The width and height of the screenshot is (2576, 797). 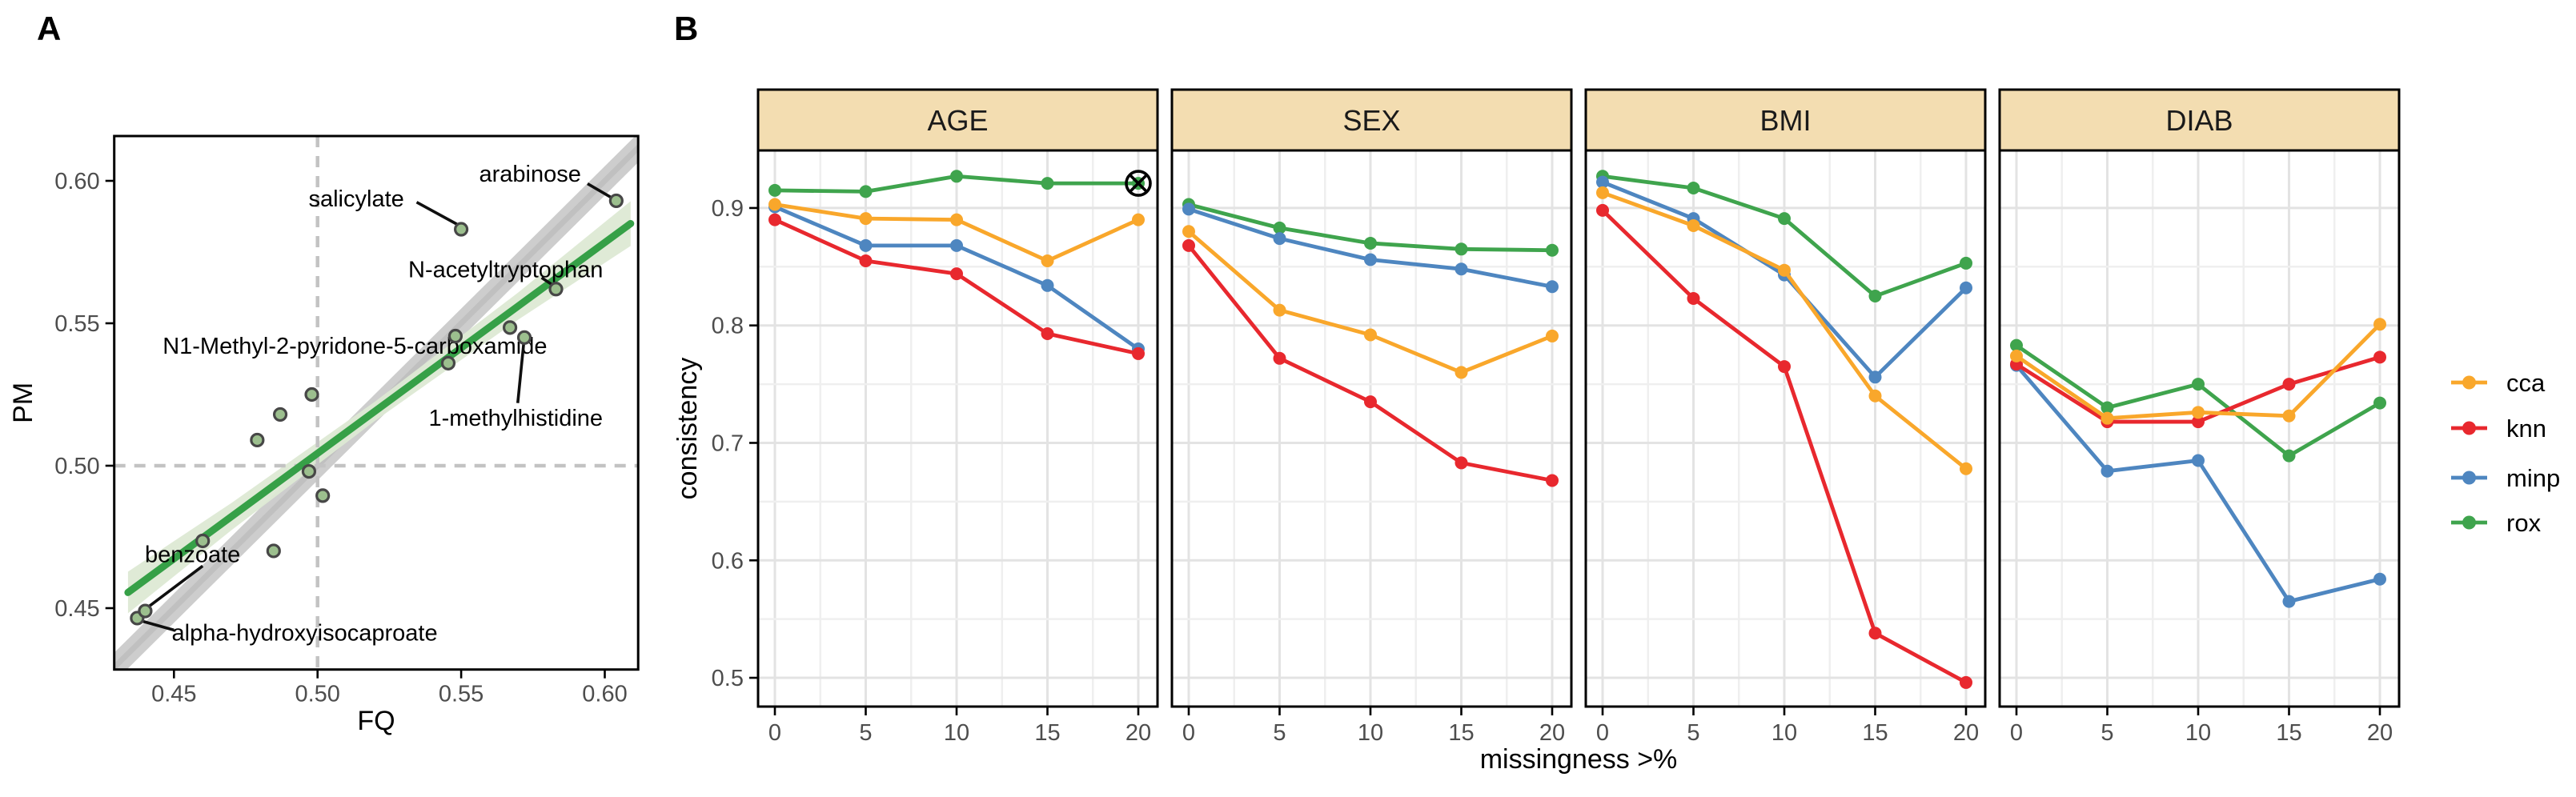 I want to click on facet-sex: SEX 0 5 10 15 20, so click(x=1372, y=417).